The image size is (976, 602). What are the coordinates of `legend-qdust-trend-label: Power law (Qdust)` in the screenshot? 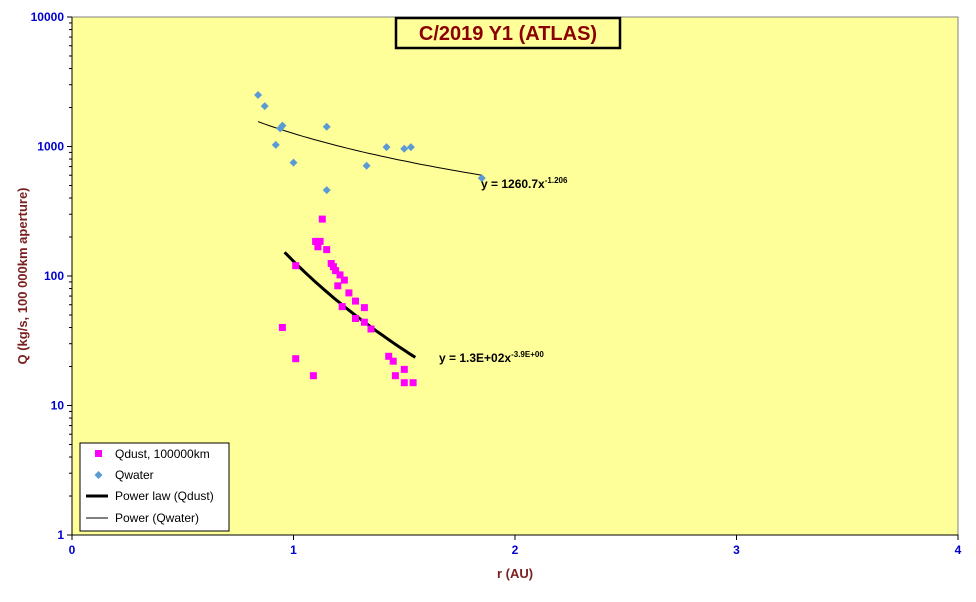 It's located at (164, 496).